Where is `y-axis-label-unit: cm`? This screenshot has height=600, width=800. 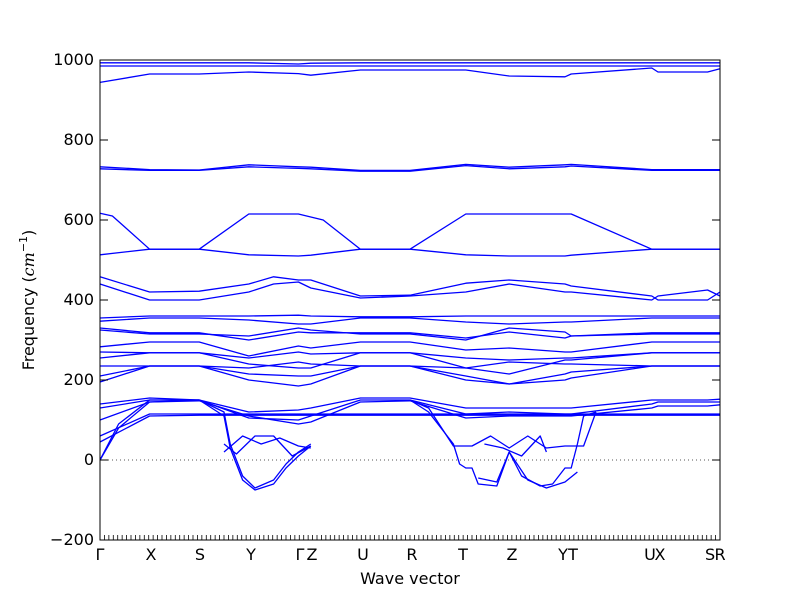
y-axis-label-unit: cm is located at coordinates (28, 264).